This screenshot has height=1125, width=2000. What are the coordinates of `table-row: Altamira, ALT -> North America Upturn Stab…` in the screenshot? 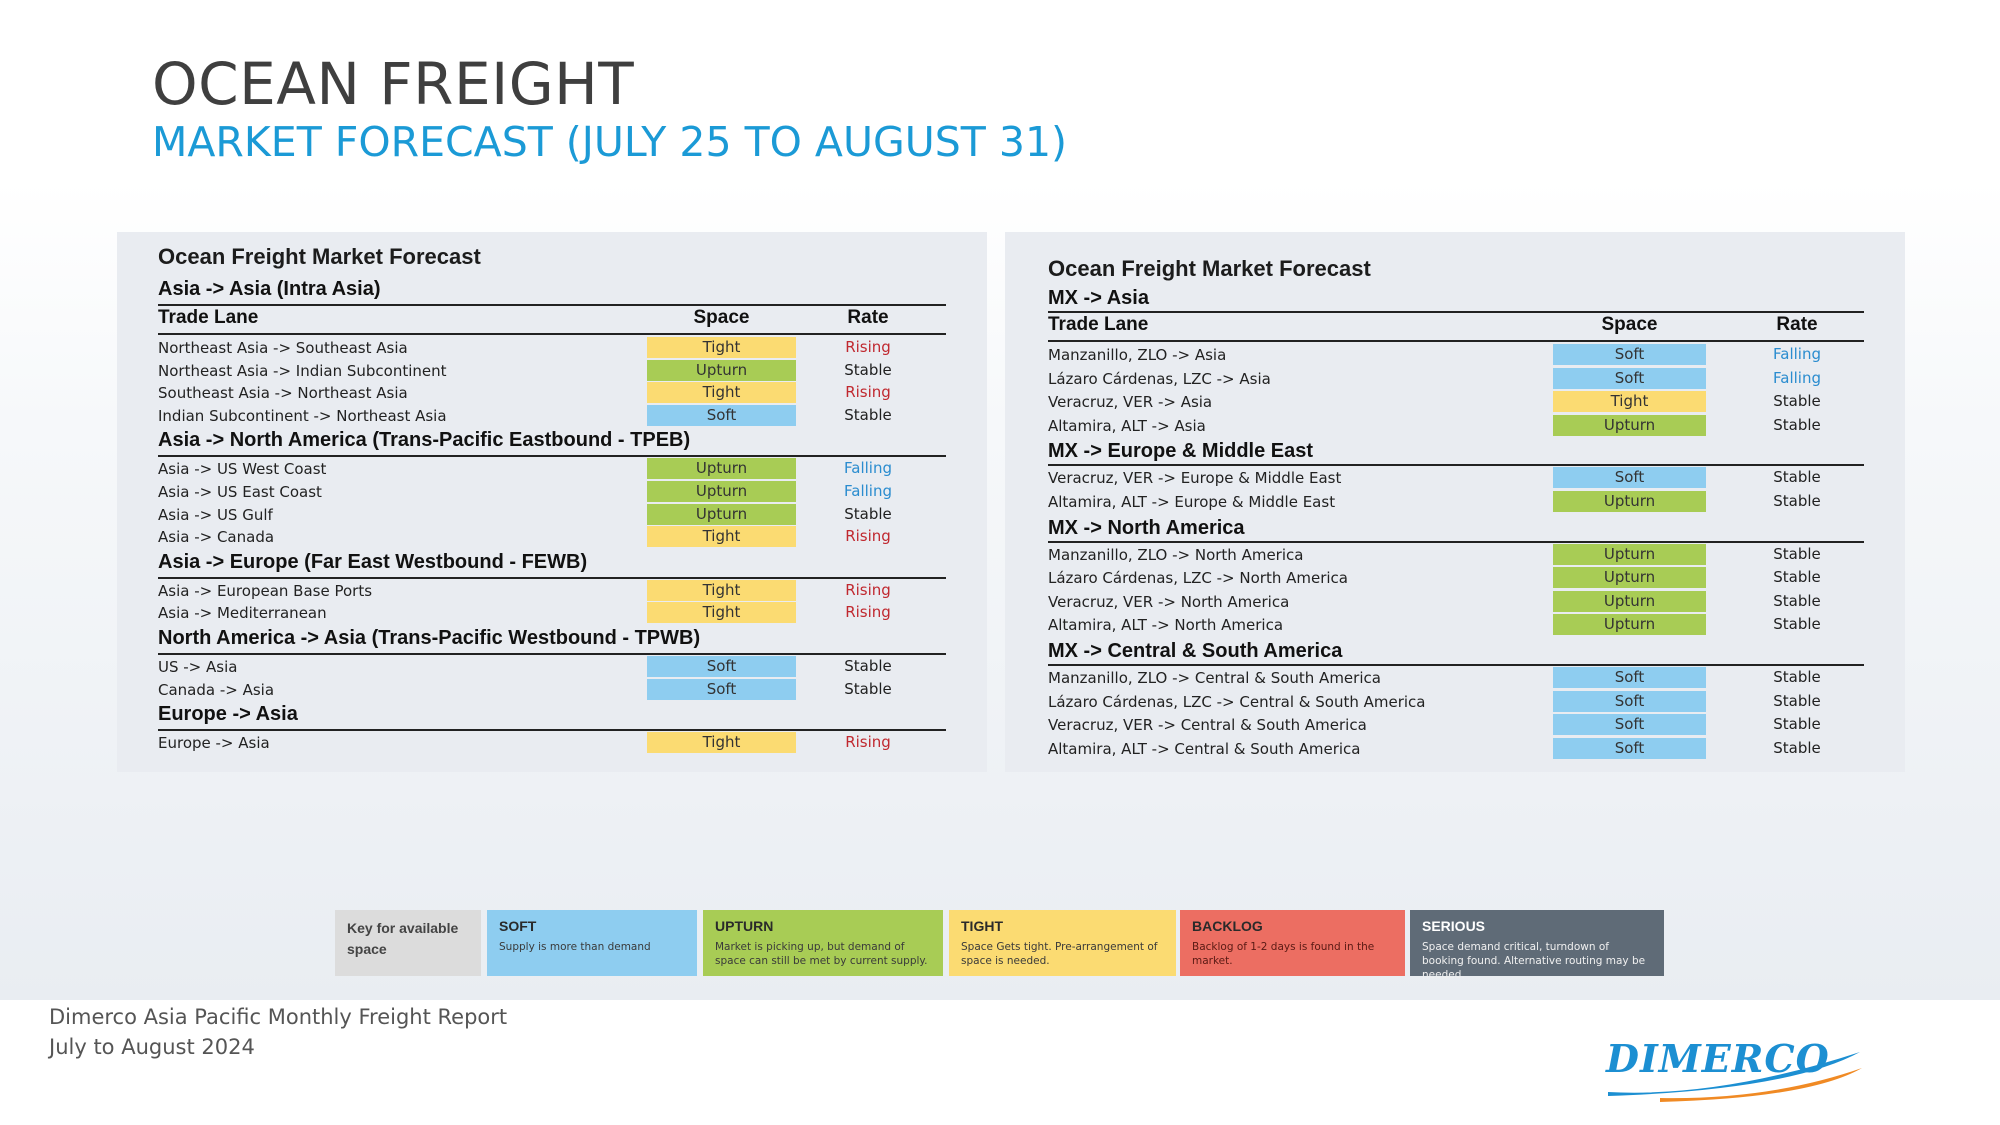 It's located at (1456, 625).